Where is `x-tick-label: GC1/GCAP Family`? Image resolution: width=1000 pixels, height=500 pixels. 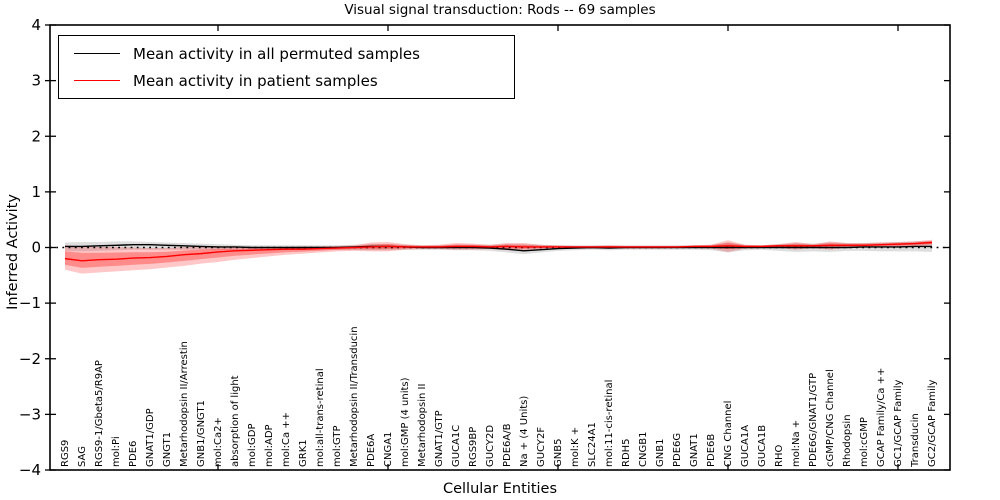 x-tick-label: GC1/GCAP Family is located at coordinates (898, 423).